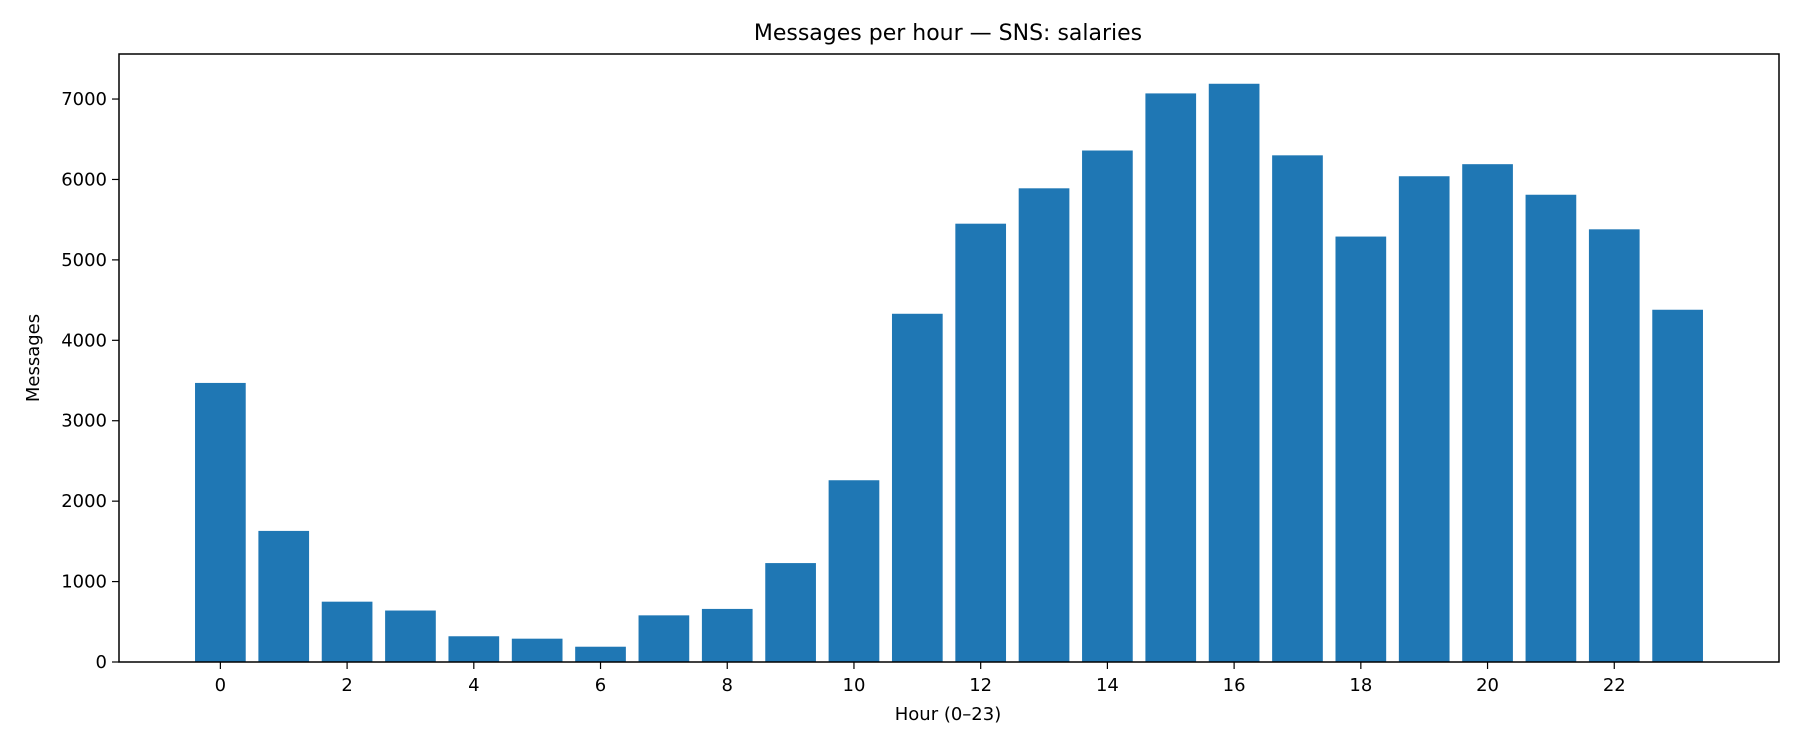 This screenshot has width=1800, height=750. I want to click on y-tick-label: 7000, so click(84, 99).